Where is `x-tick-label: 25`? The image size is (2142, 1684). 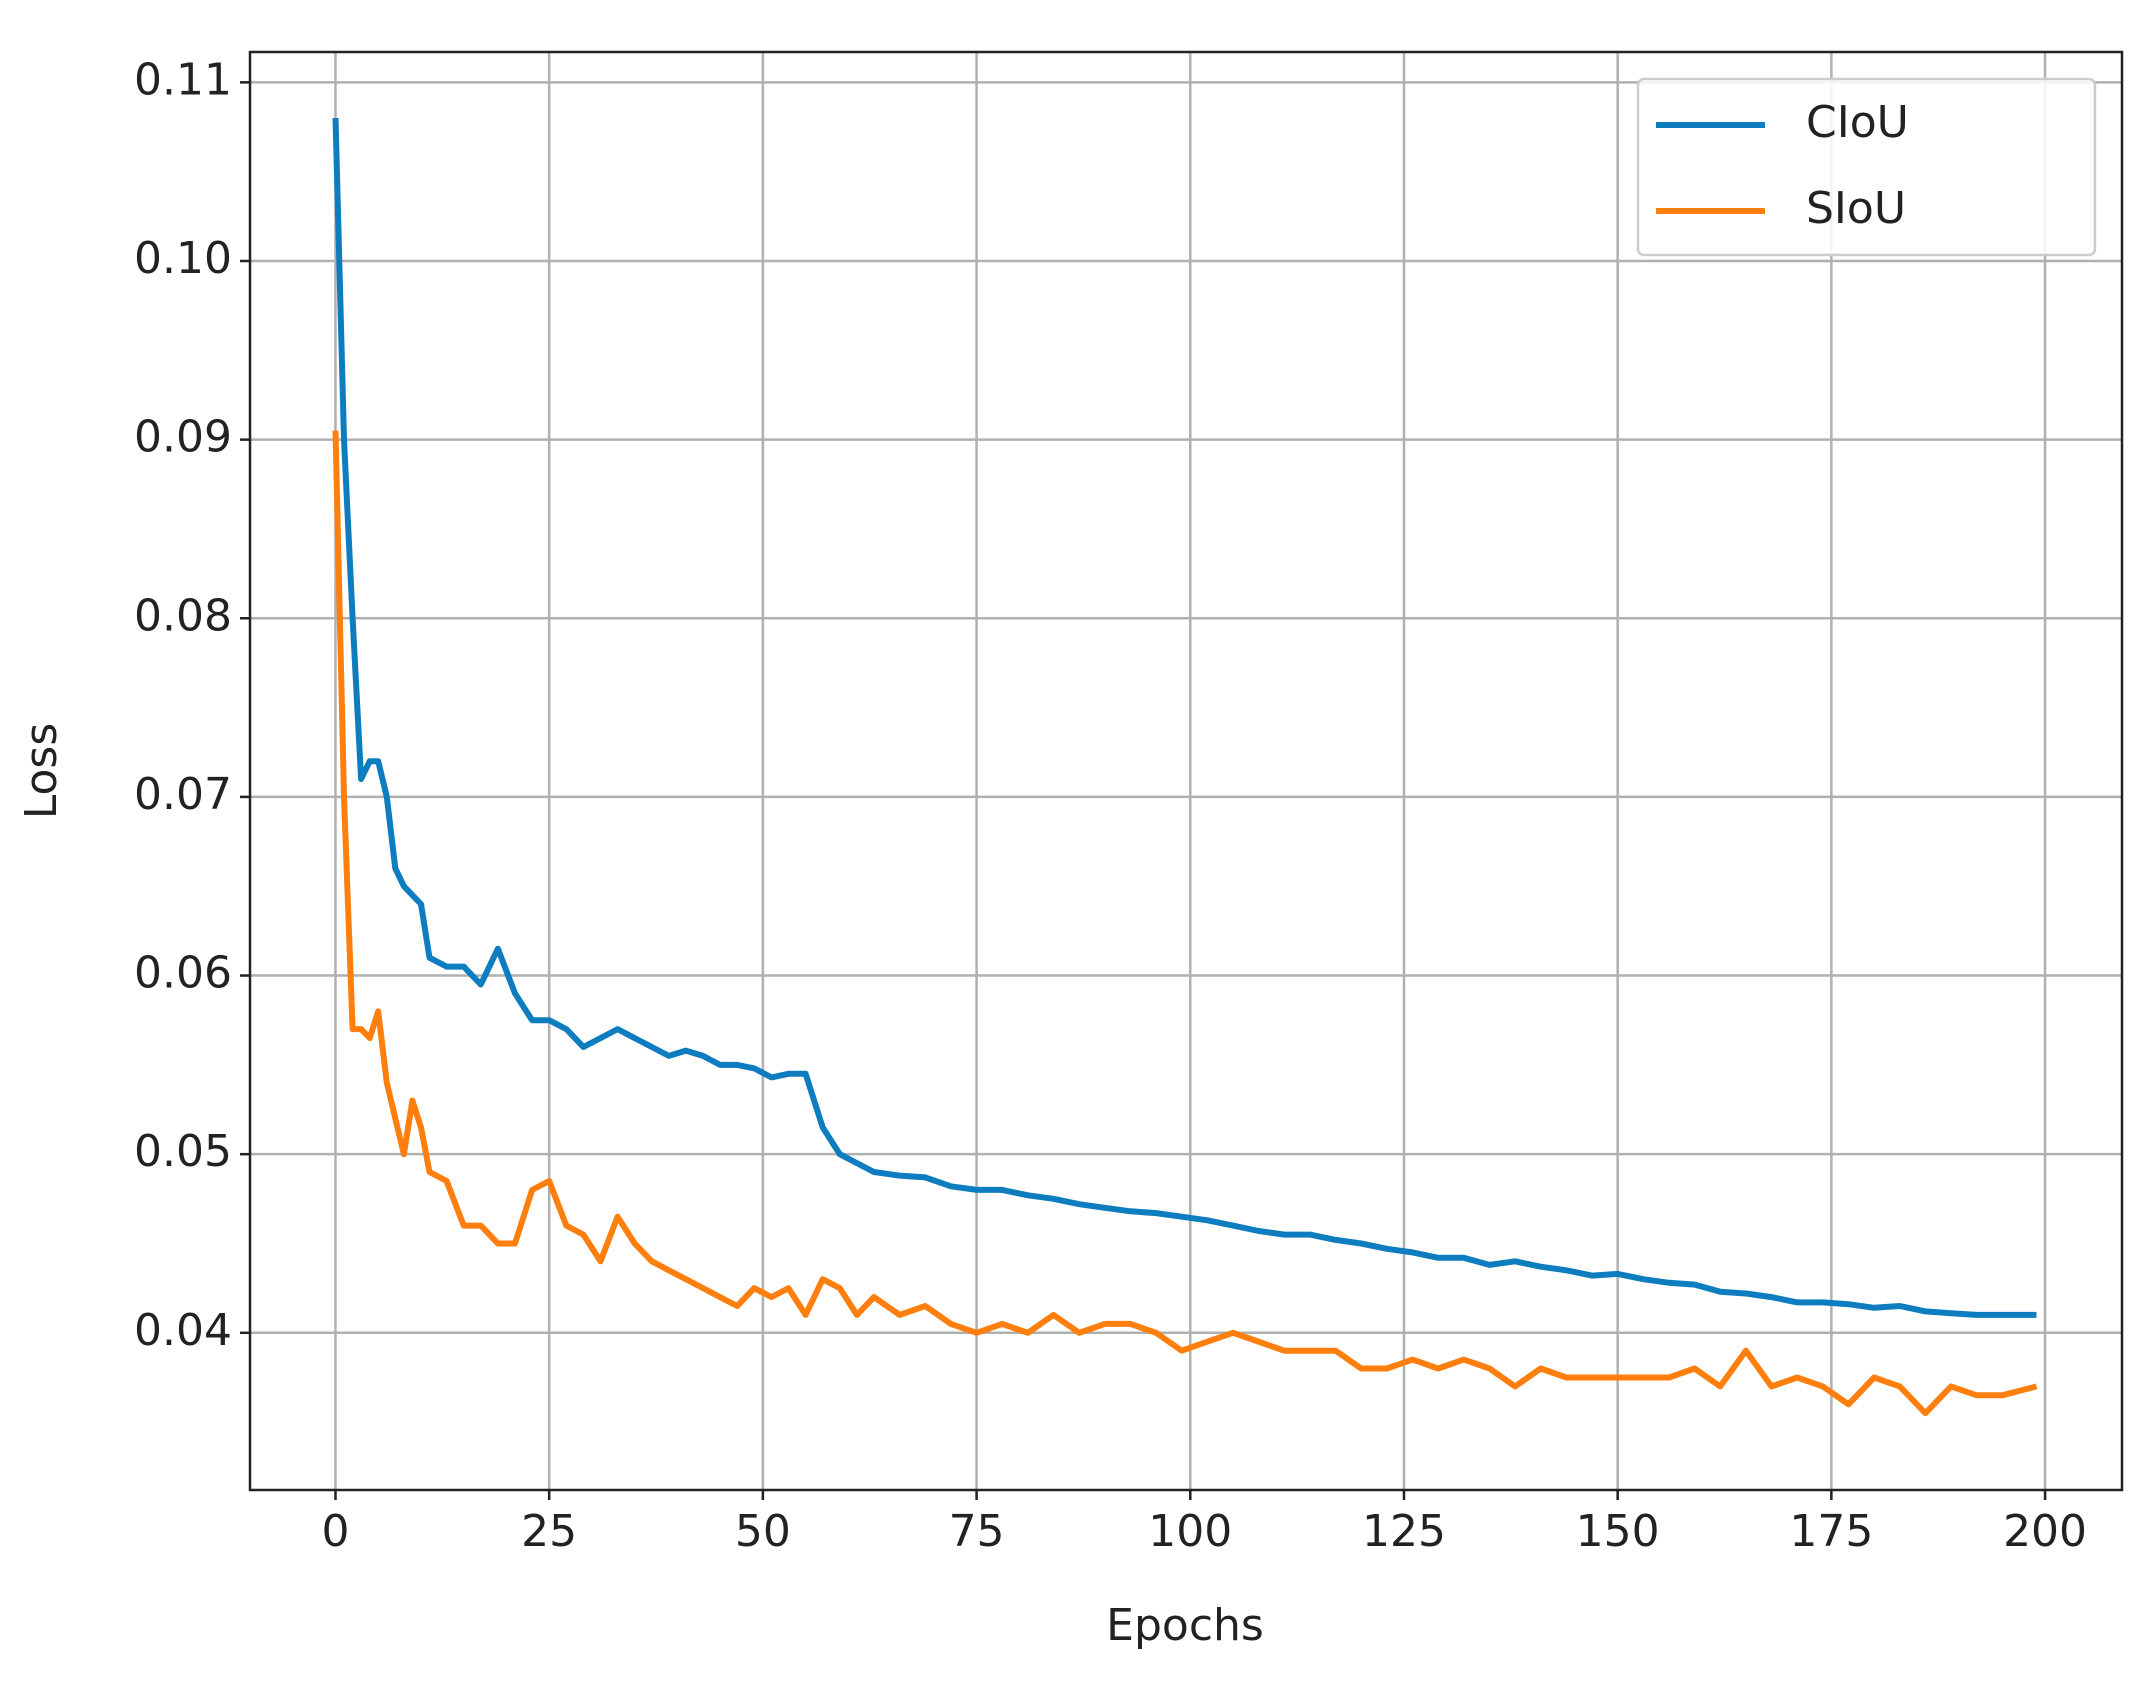
x-tick-label: 25 is located at coordinates (549, 1531).